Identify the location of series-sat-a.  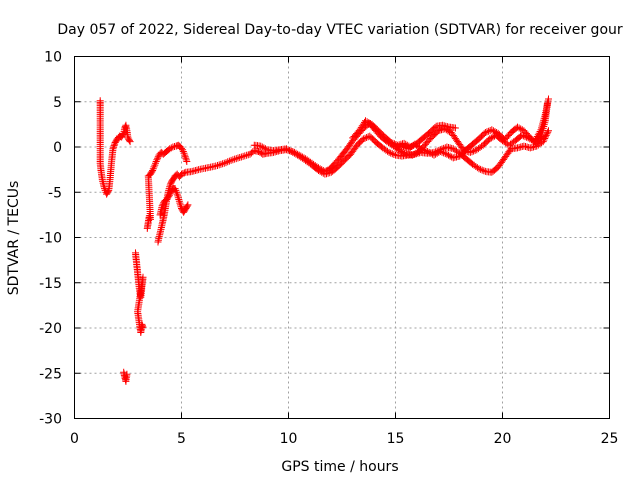
(115, 147).